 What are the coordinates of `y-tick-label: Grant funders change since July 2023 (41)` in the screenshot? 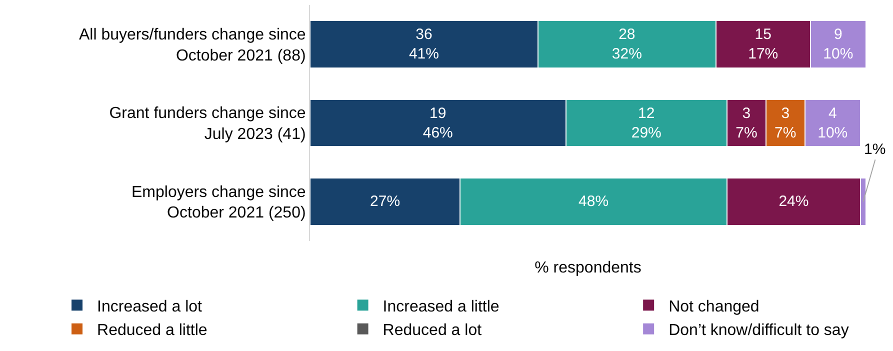 It's located at (207, 124).